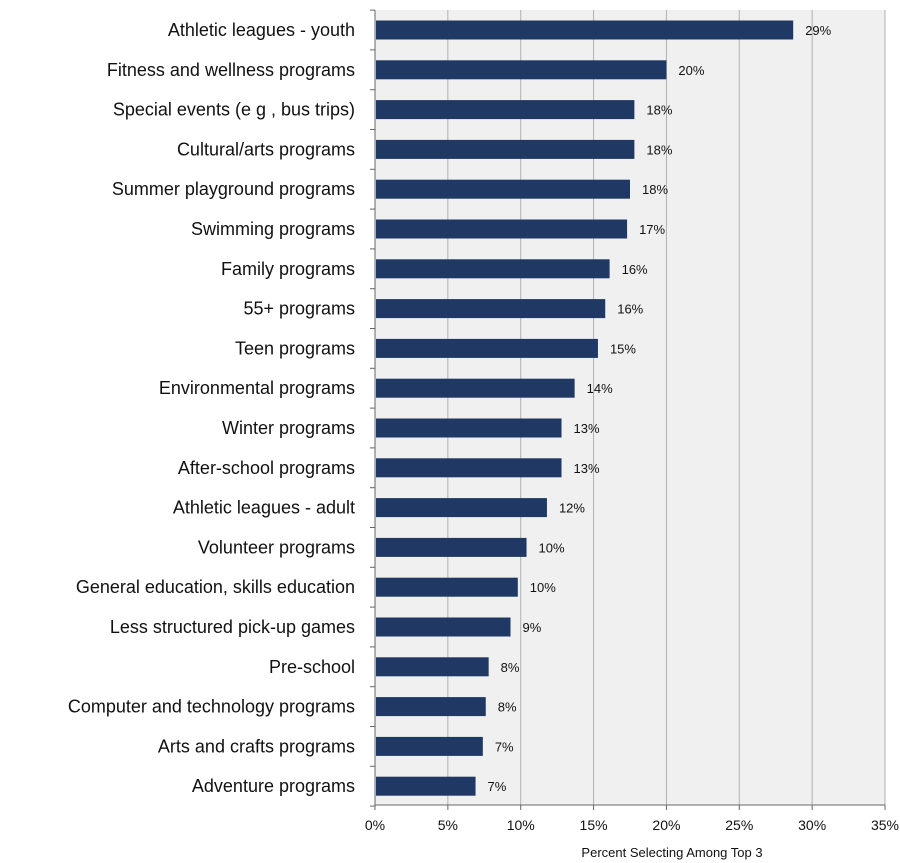  Describe the element at coordinates (232, 627) in the screenshot. I see `category-label: Less structured pick-up games` at that location.